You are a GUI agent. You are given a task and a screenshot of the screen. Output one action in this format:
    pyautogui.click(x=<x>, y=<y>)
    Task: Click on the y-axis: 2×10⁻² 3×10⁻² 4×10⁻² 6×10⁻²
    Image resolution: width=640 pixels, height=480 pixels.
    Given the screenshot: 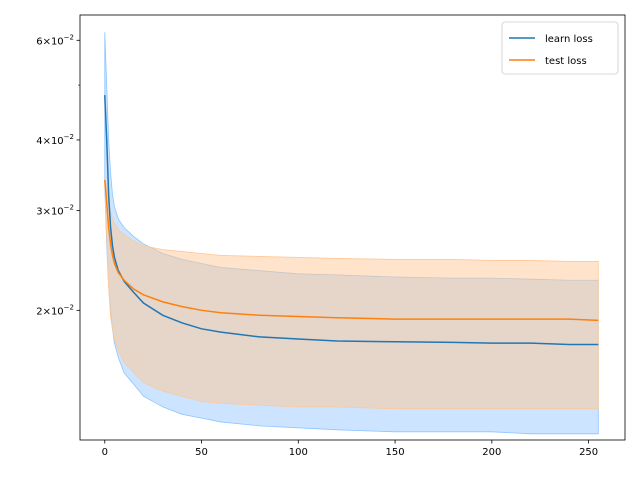 What is the action you would take?
    pyautogui.click(x=58, y=175)
    